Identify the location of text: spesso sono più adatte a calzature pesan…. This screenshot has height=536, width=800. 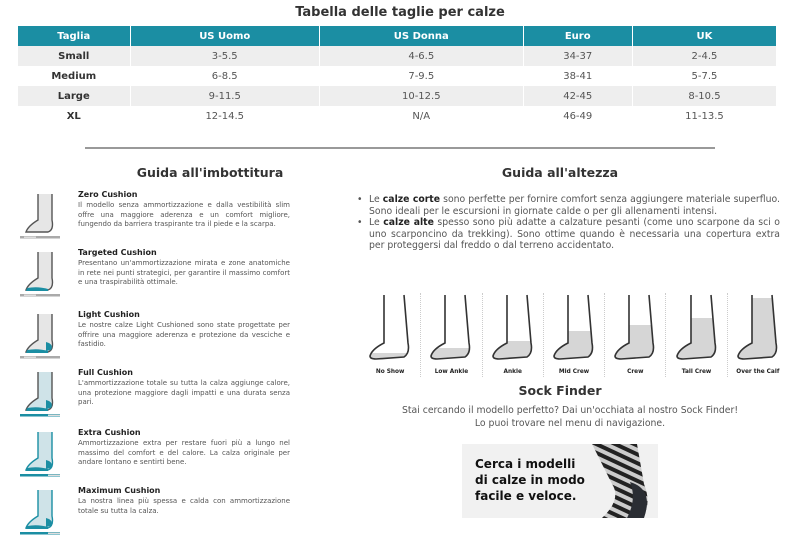
(574, 234).